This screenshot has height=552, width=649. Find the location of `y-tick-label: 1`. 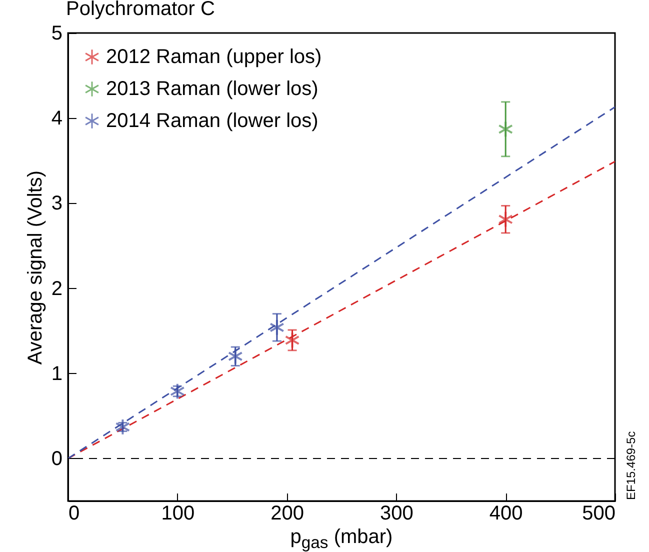

y-tick-label: 1 is located at coordinates (56, 373).